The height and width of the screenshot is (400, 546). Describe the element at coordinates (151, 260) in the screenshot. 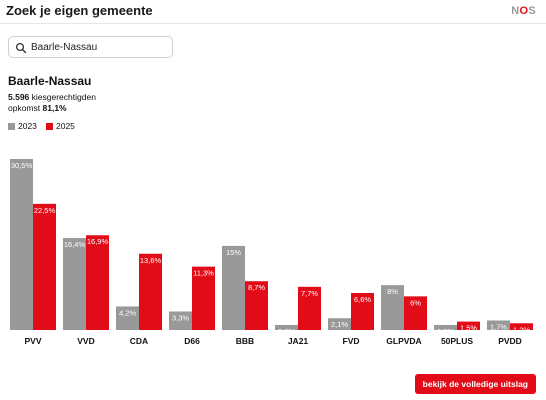

I see `bar-value-label: 13,6%` at that location.